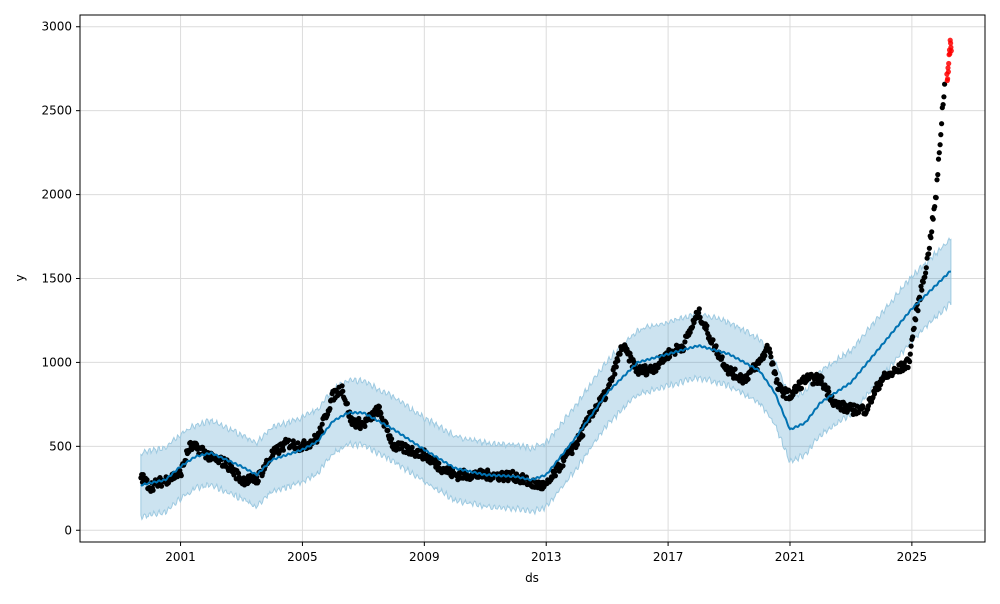  I want to click on y-axis-label: y, so click(20, 277).